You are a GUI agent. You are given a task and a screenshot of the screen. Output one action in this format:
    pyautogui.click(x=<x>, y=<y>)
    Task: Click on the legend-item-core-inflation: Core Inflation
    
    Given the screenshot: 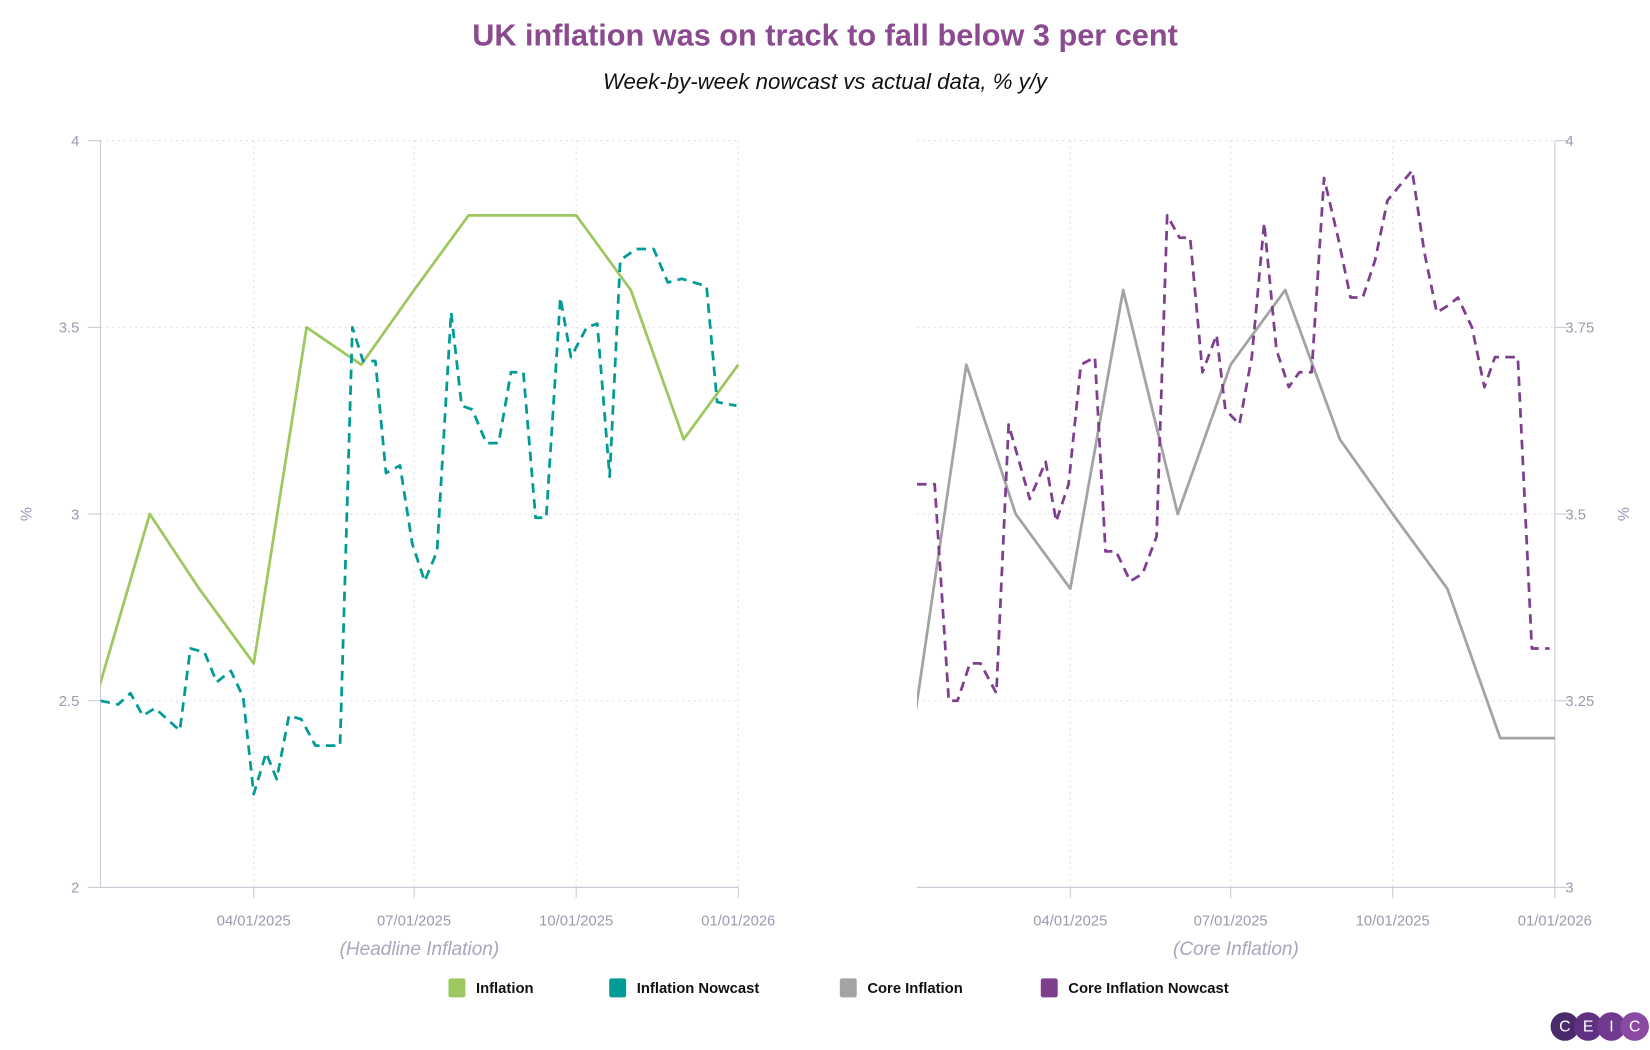 What is the action you would take?
    pyautogui.click(x=901, y=988)
    